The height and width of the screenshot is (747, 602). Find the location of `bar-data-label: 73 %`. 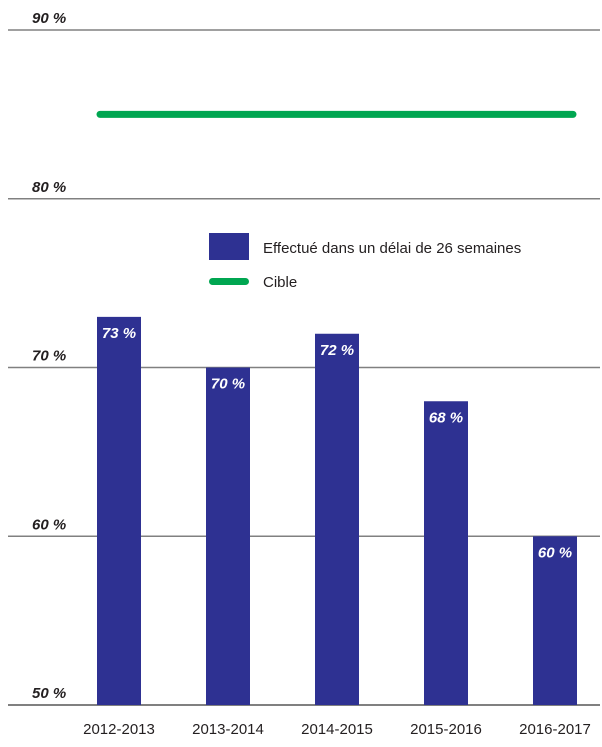

bar-data-label: 73 % is located at coordinates (119, 333).